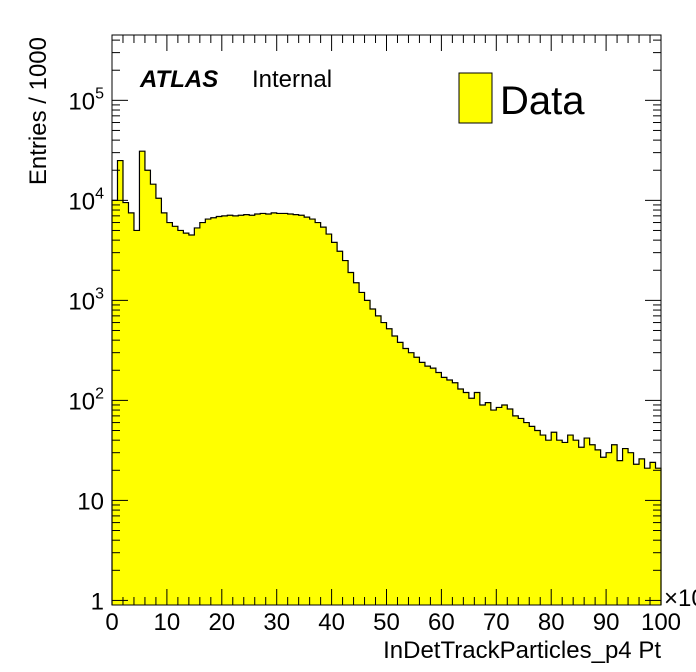  What do you see at coordinates (167, 622) in the screenshot?
I see `x-tick-label: 10` at bounding box center [167, 622].